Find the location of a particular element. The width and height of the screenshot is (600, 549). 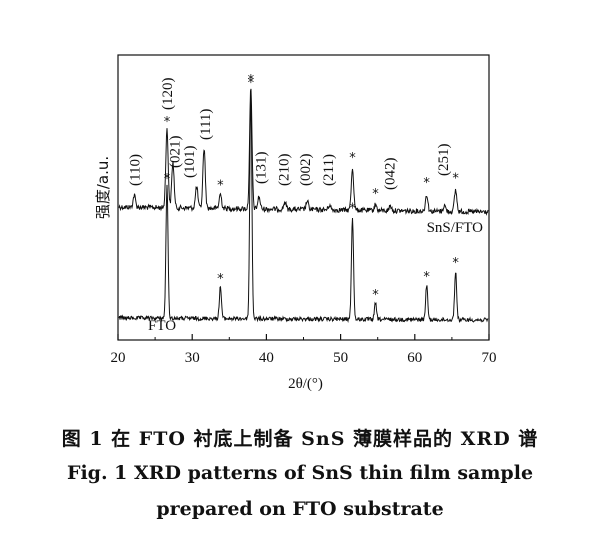

miller-index-label: (210) is located at coordinates (285, 170).